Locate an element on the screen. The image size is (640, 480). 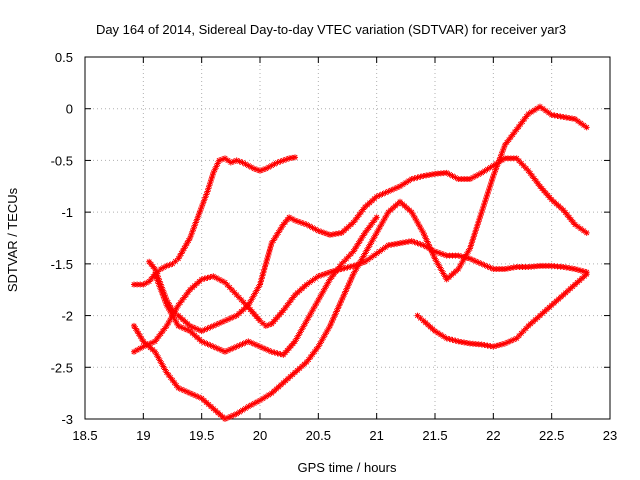
x-tick-label: 20 is located at coordinates (260, 435).